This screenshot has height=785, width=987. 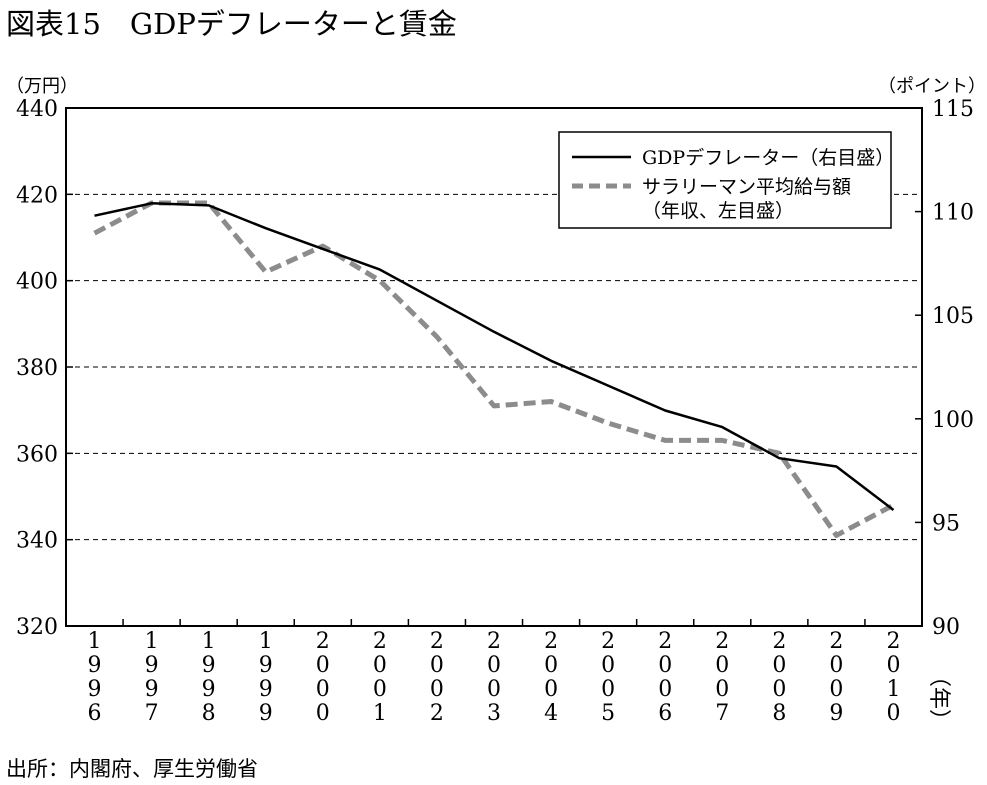 What do you see at coordinates (37, 541) in the screenshot?
I see `left-tick-label: 340` at bounding box center [37, 541].